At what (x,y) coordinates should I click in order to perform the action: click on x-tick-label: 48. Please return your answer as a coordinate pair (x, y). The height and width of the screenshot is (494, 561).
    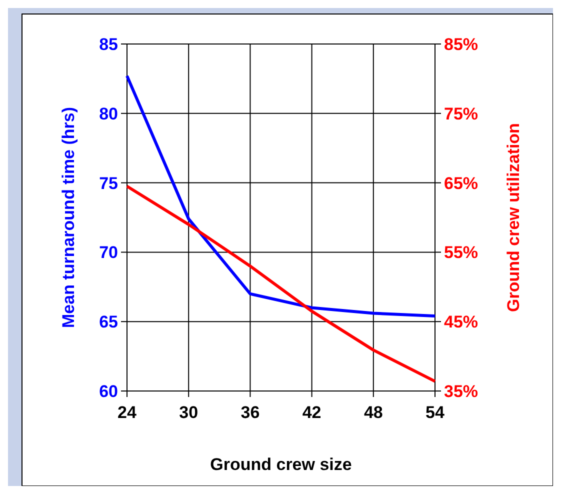
    Looking at the image, I should click on (373, 412).